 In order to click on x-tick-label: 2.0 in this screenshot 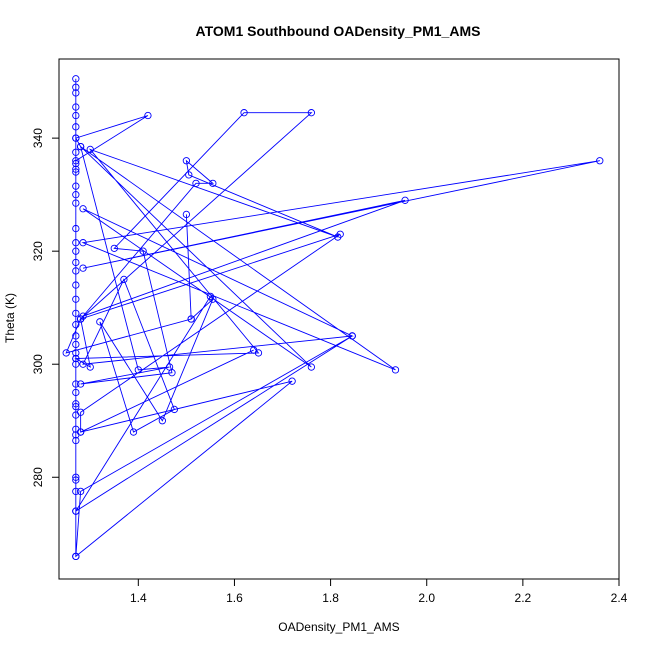, I will do `click(426, 598)`.